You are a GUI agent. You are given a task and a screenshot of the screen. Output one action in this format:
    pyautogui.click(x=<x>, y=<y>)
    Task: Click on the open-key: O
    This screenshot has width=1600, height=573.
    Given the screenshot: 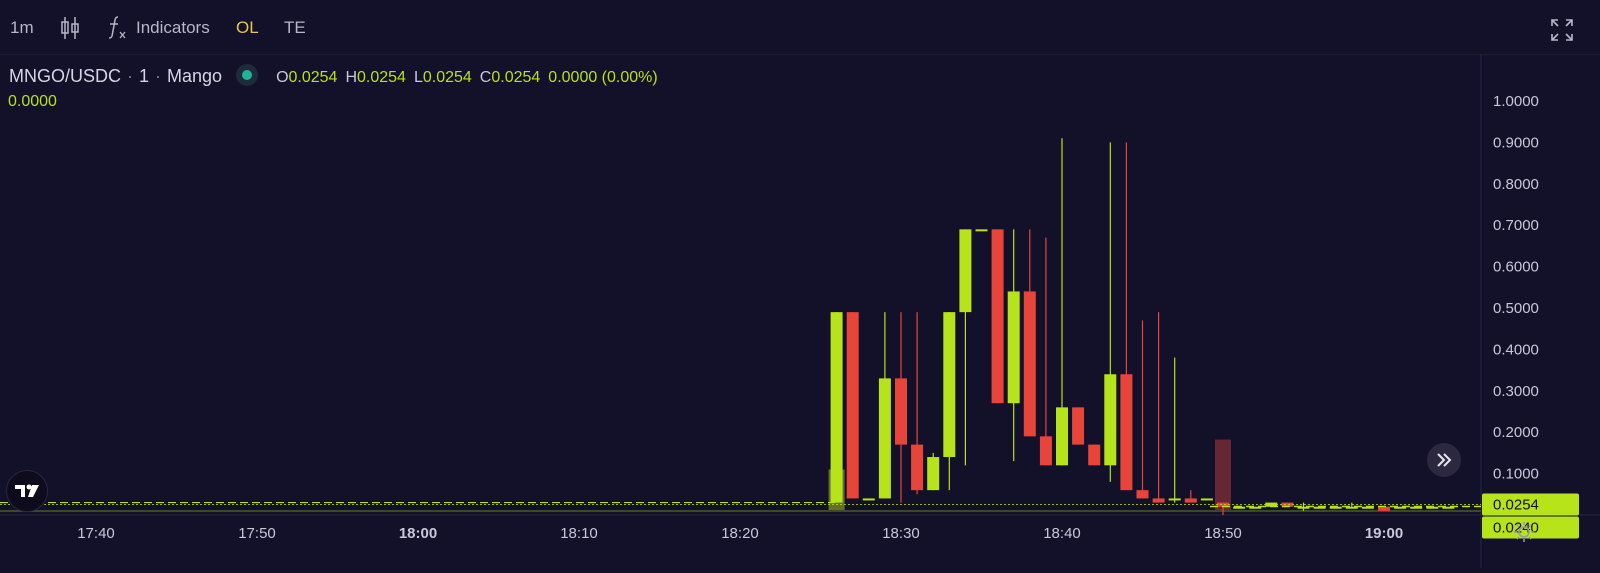 What is the action you would take?
    pyautogui.click(x=282, y=77)
    